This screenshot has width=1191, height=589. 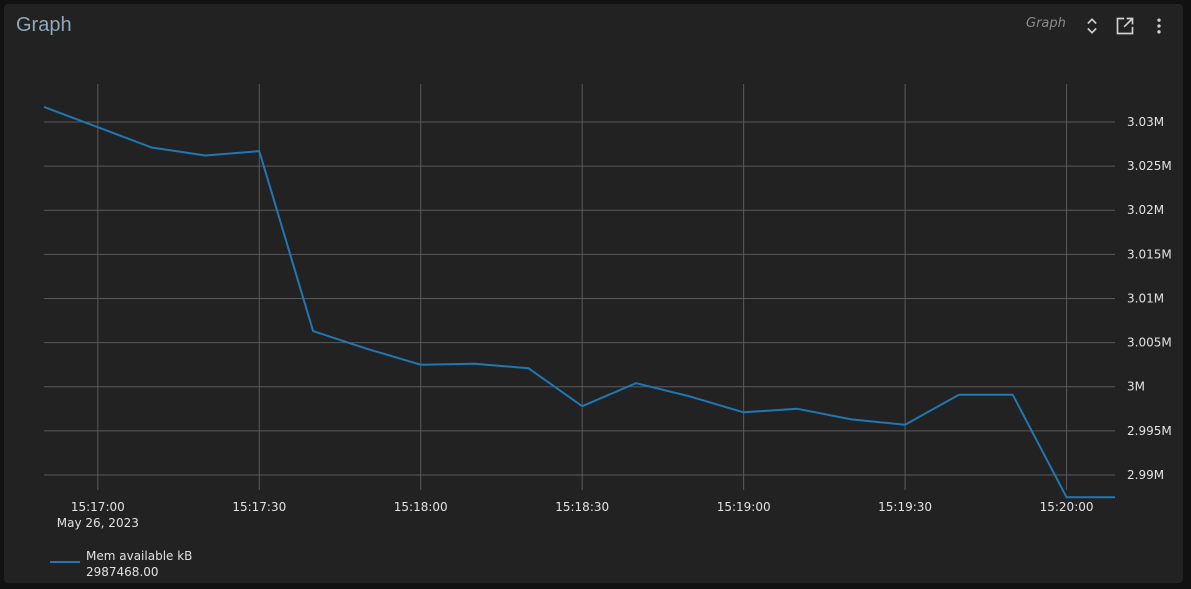 I want to click on y-tick-label: 3.03M, so click(x=1145, y=122).